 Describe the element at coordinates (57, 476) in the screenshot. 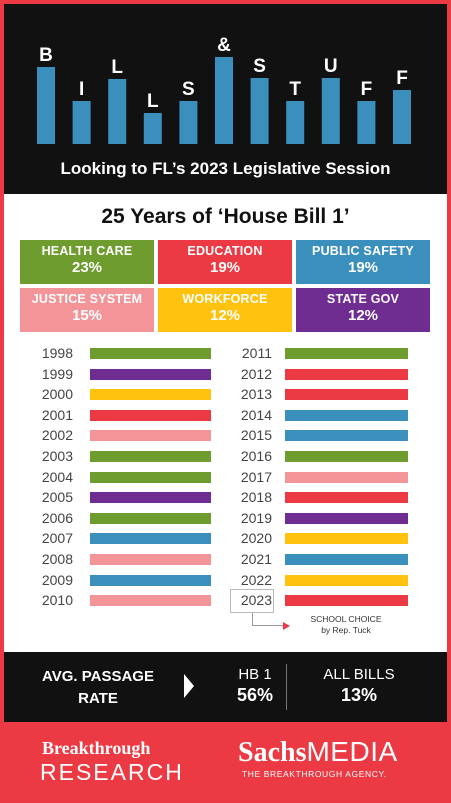

I see `year-label: 2004` at that location.